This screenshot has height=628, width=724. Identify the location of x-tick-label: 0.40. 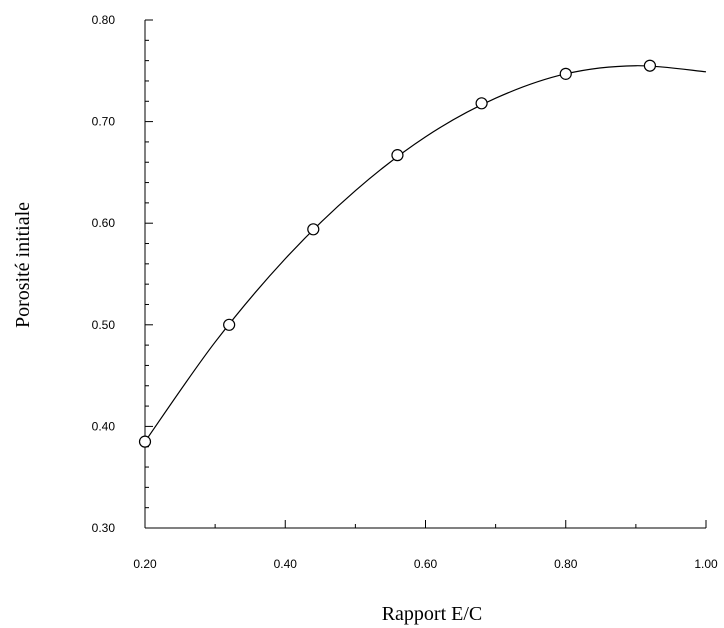
(286, 564).